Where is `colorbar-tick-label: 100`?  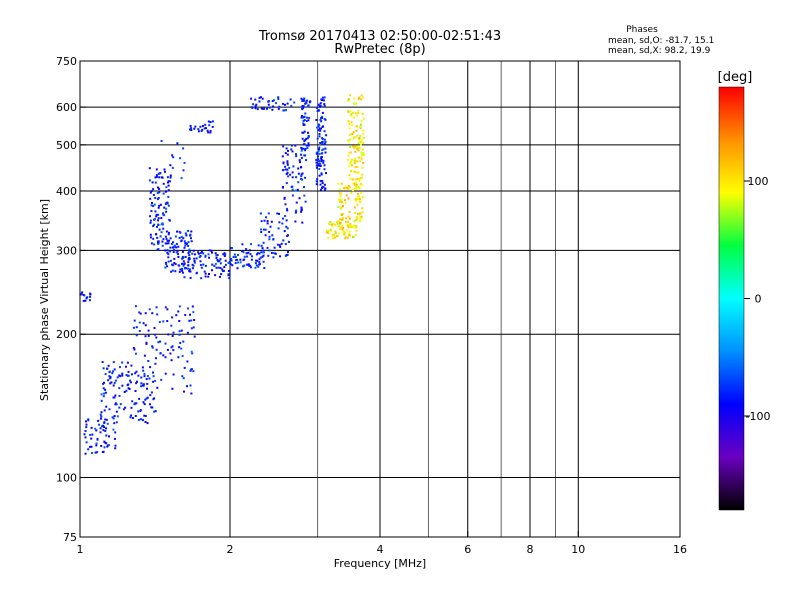
colorbar-tick-label: 100 is located at coordinates (758, 181).